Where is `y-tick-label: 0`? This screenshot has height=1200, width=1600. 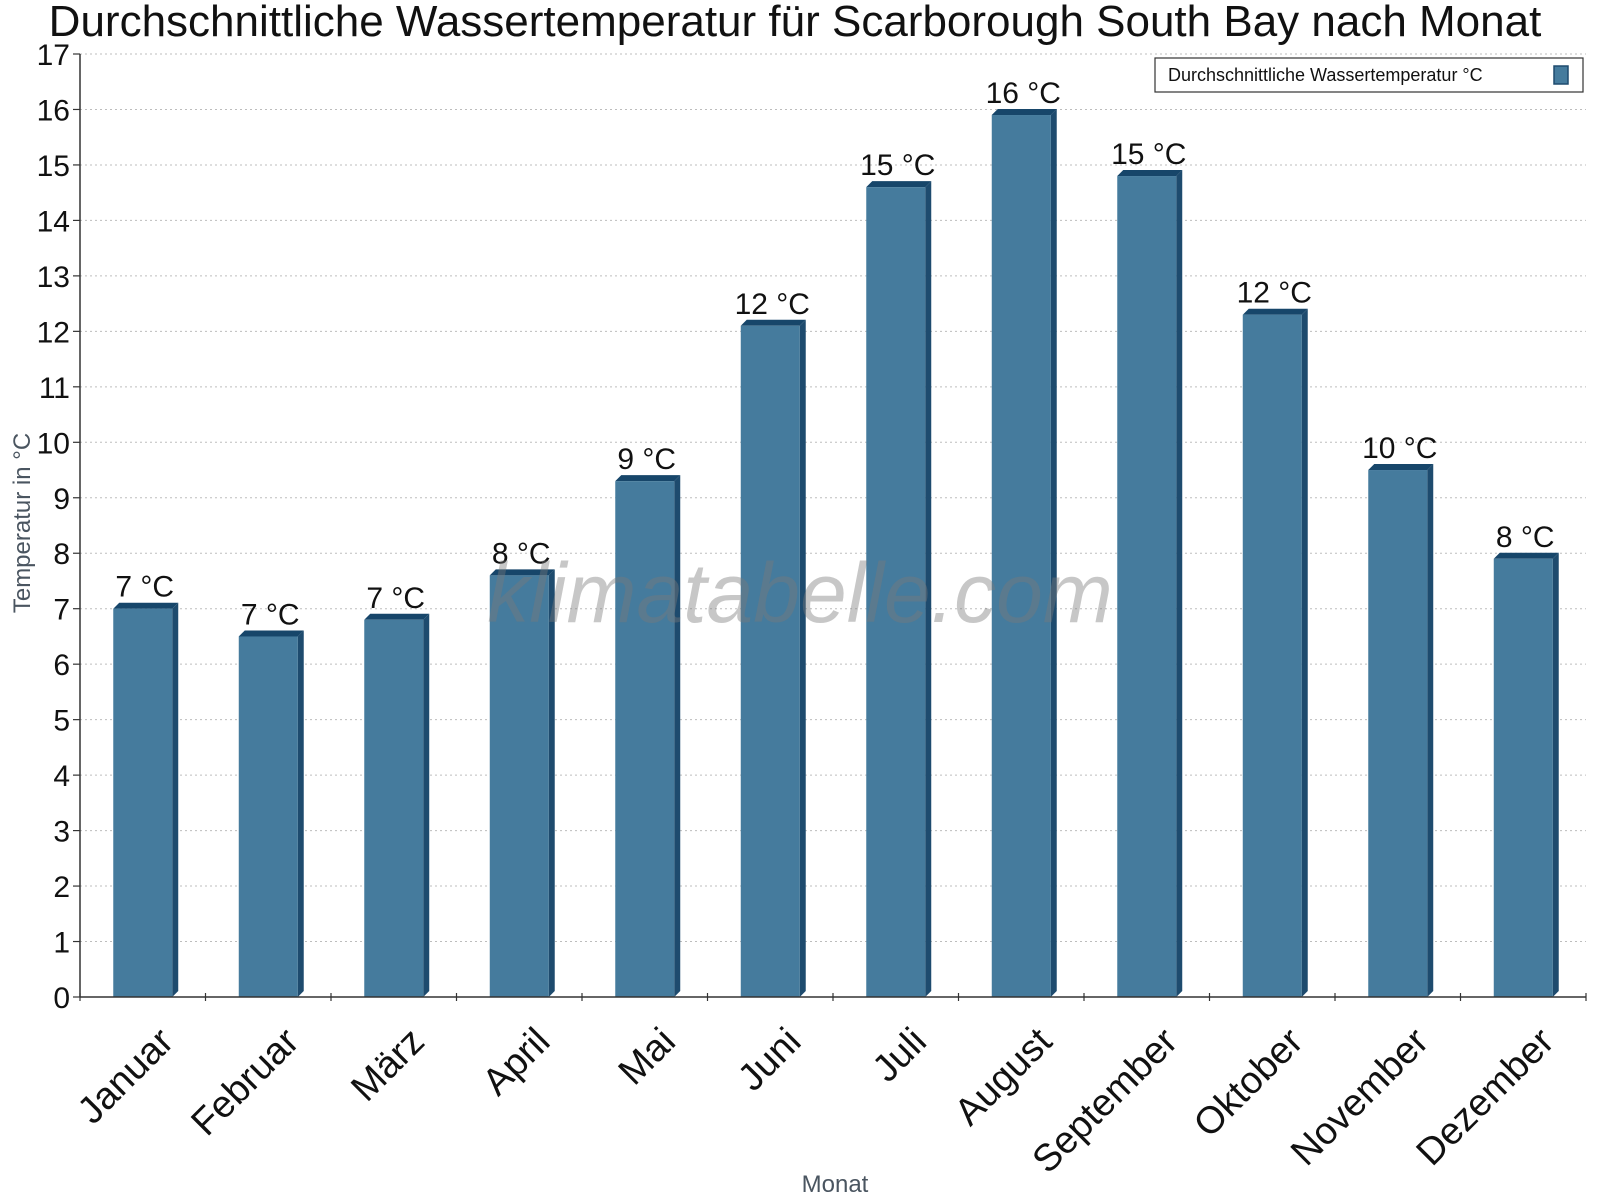
y-tick-label: 0 is located at coordinates (61, 998).